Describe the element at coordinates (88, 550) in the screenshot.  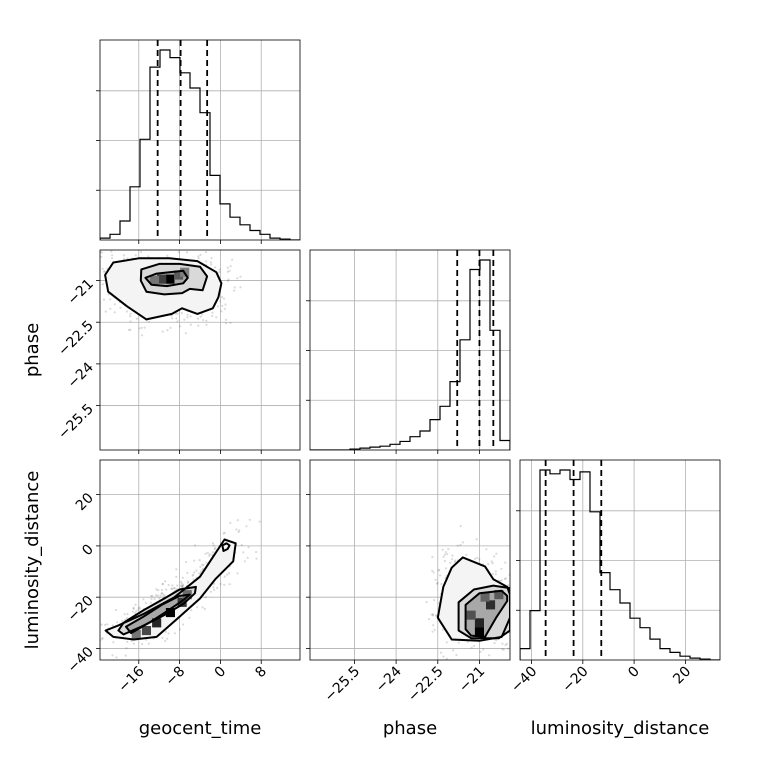
I see `panel-luminosity-distance-vs-geocent-time-yticklabel-0: 0` at that location.